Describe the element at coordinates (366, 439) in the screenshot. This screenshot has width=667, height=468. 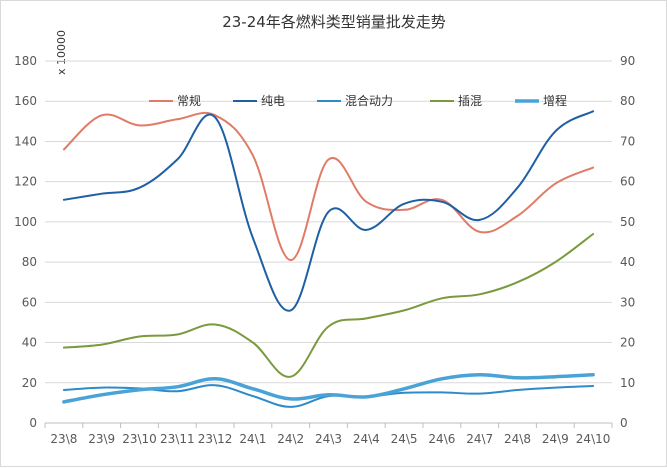
I see `x-tick-label: 24\4` at that location.